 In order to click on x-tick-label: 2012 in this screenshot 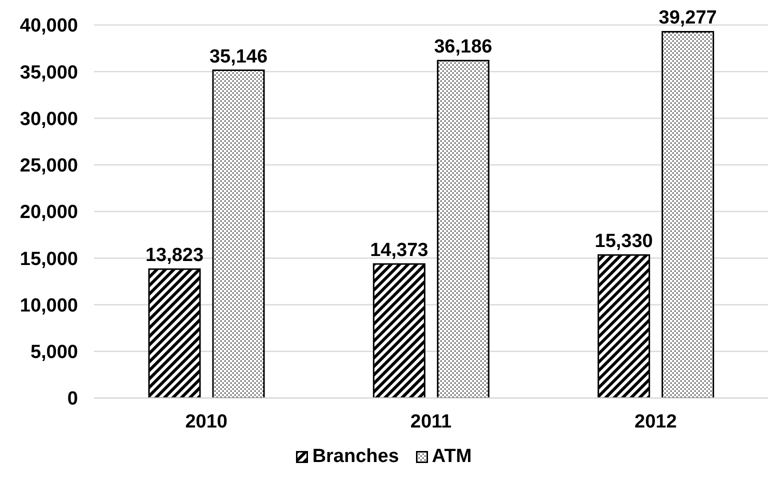, I will do `click(655, 421)`.